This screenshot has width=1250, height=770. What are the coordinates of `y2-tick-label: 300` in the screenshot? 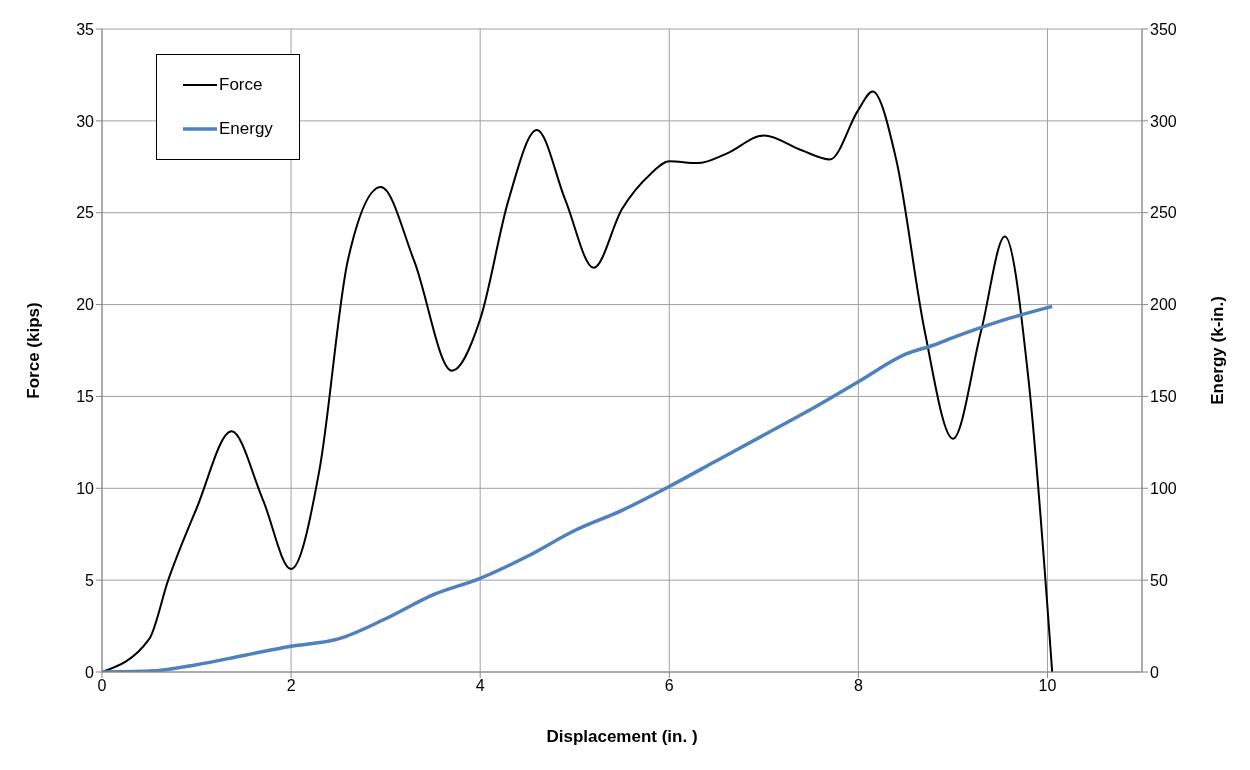 It's located at (1163, 121).